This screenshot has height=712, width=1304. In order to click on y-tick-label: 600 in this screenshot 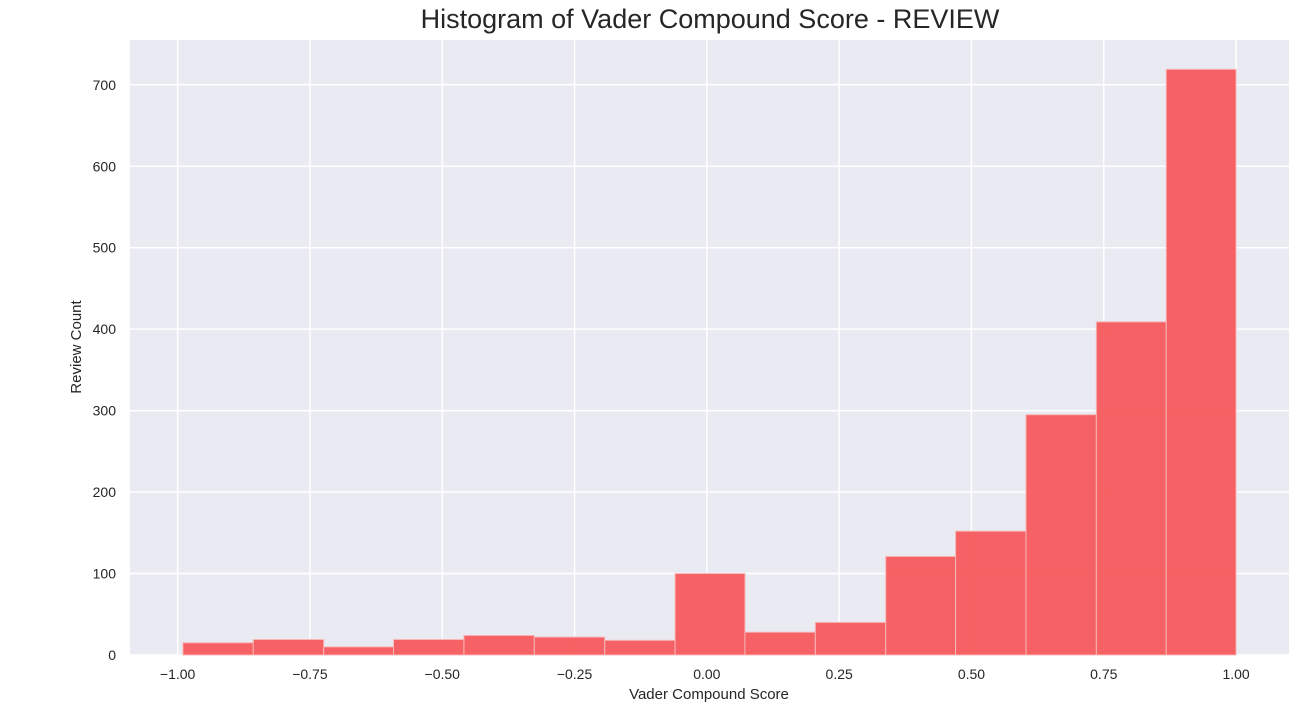, I will do `click(105, 166)`.